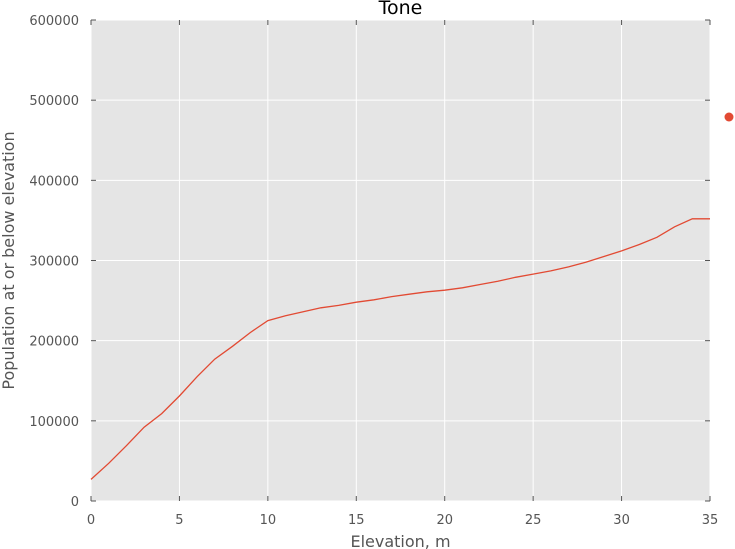  What do you see at coordinates (54, 181) in the screenshot?
I see `y-tick-label: 400000` at bounding box center [54, 181].